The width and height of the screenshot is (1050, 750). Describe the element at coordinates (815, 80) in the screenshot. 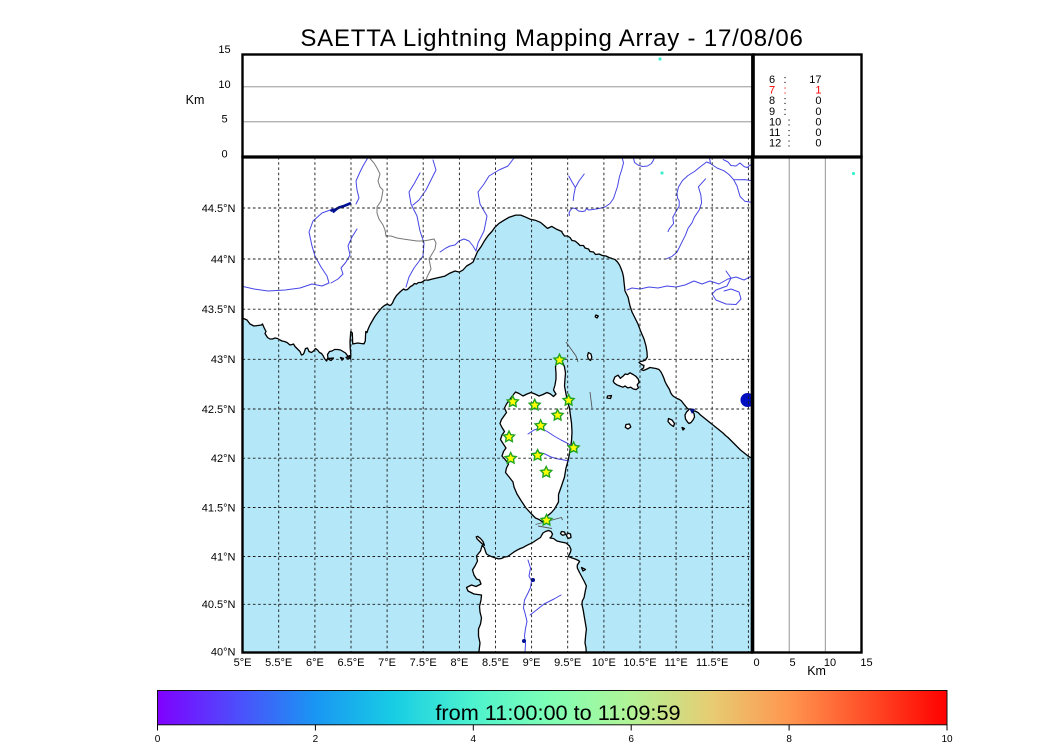

I see `svg-text: 17` at that location.